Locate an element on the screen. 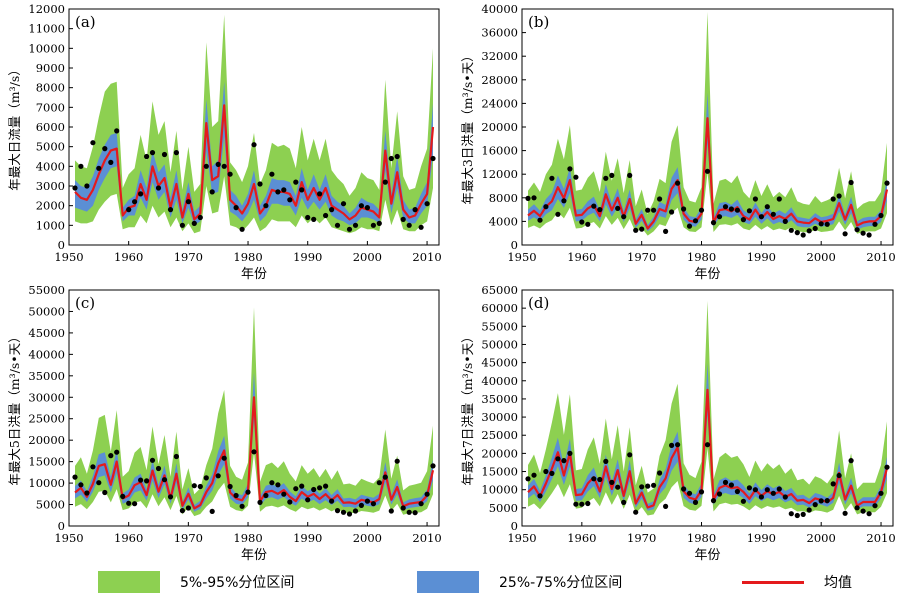 The height and width of the screenshot is (598, 903). x-axis-title: 年份 is located at coordinates (254, 274).